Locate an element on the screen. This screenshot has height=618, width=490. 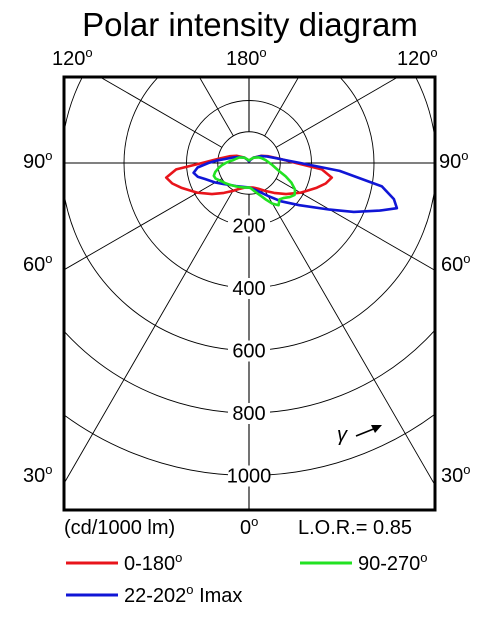
legend-label-22-202: 22-202o Imax is located at coordinates (183, 594).